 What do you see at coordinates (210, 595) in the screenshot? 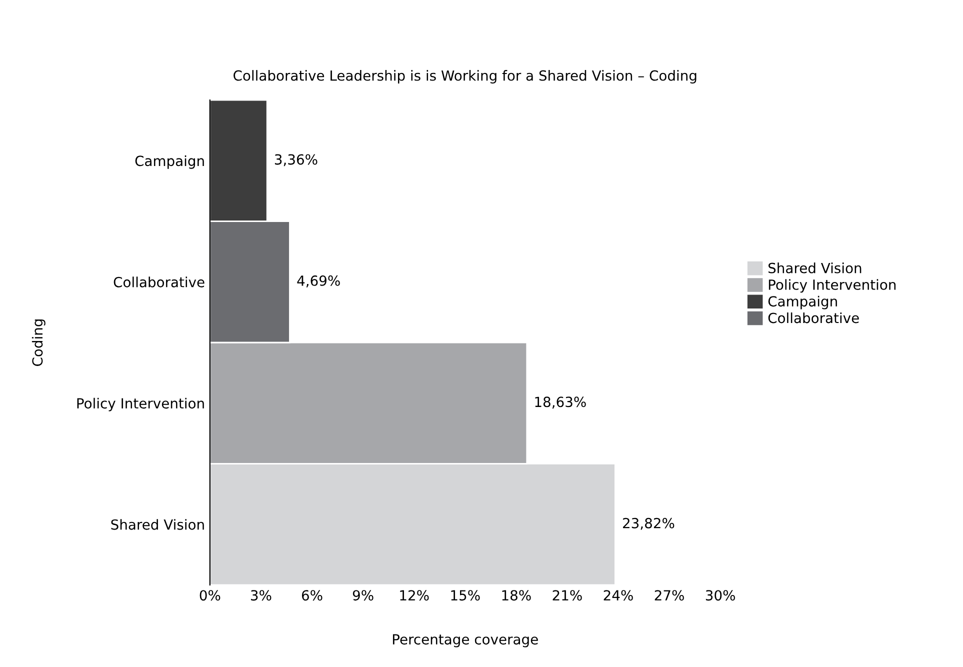
I see `x-tick-label: 0%` at bounding box center [210, 595].